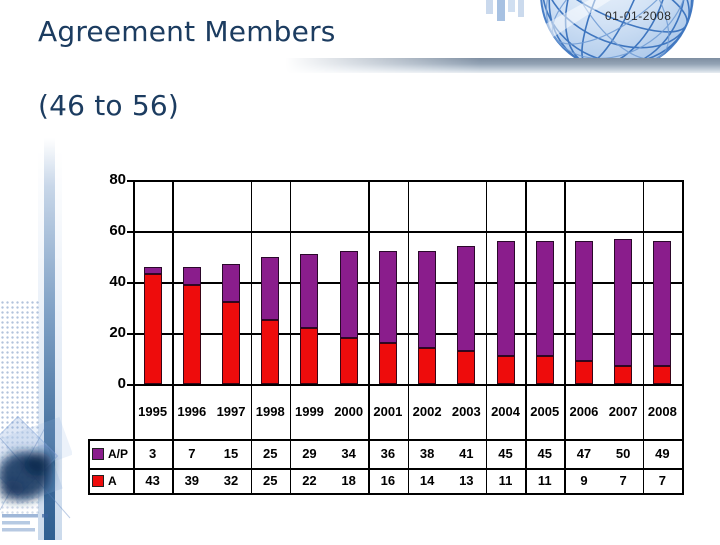  I want to click on x-axis-label: 2004, so click(505, 411).